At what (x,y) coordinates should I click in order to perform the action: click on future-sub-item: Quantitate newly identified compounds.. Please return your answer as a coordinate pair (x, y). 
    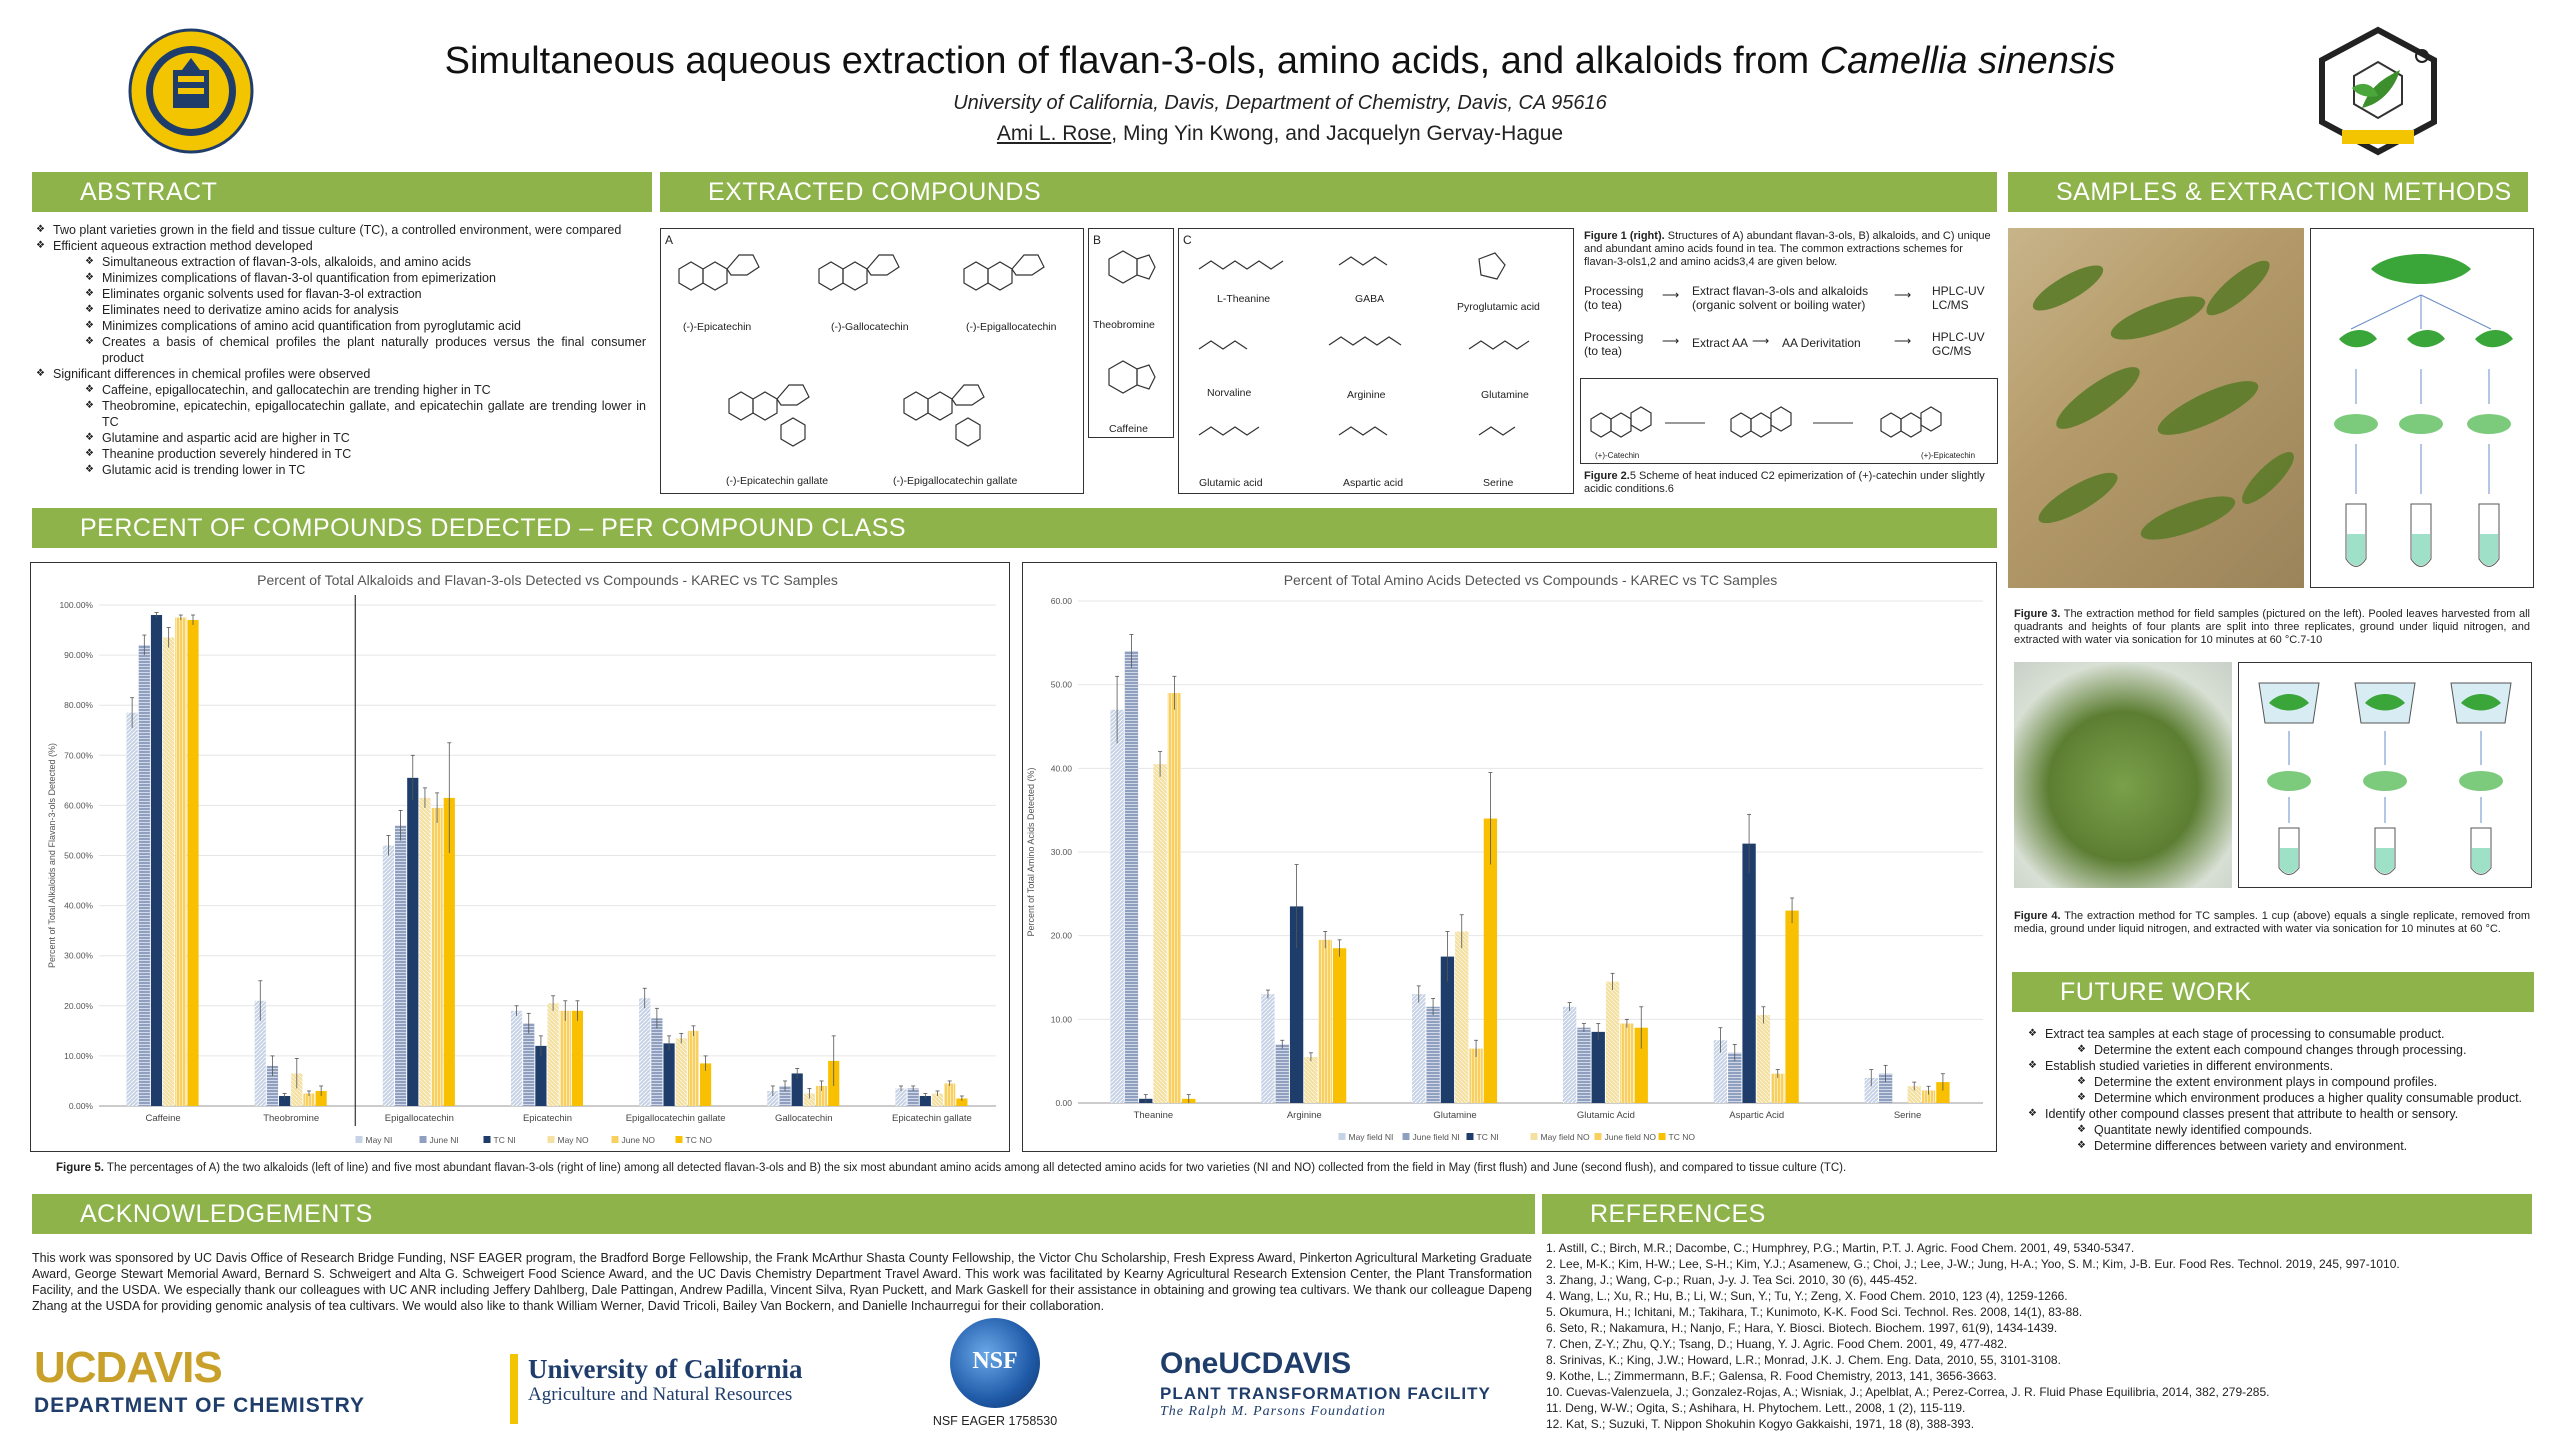
    Looking at the image, I should click on (2305, 1130).